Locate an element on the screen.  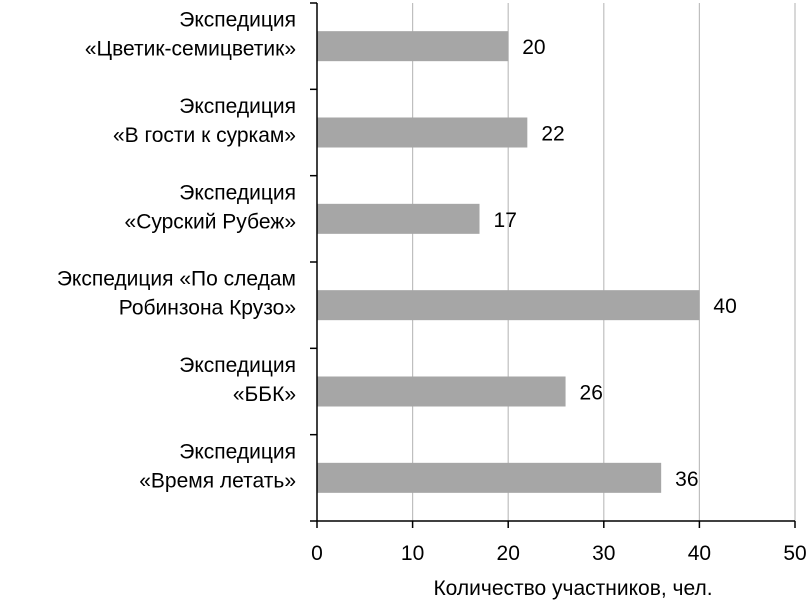
category-label-2: Экспедиция «В гости к суркам» is located at coordinates (204, 121).